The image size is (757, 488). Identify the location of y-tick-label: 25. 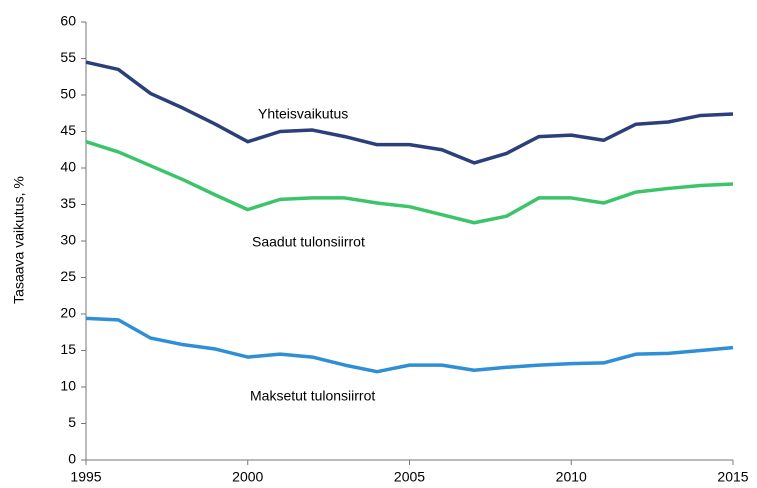
(68, 276).